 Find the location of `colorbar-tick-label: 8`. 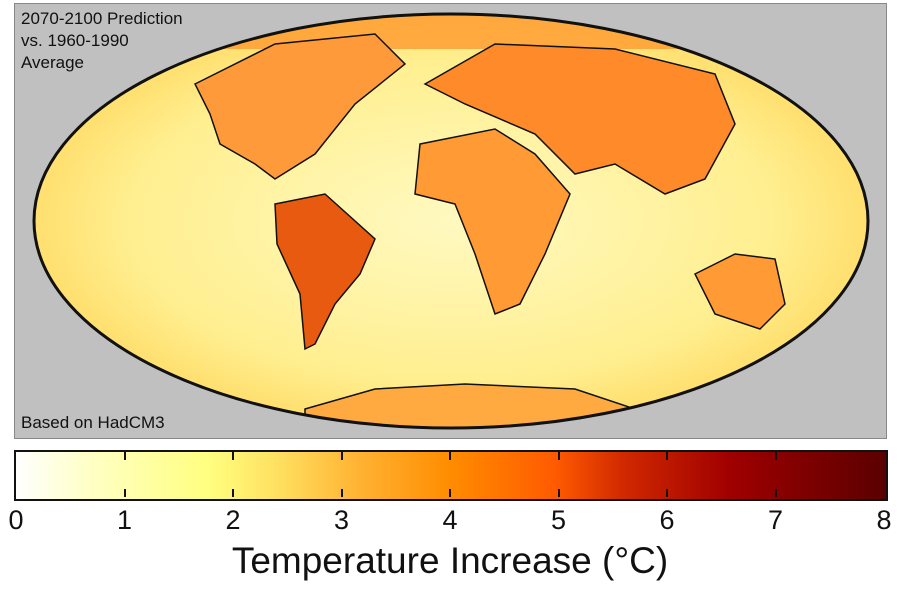

colorbar-tick-label: 8 is located at coordinates (884, 520).